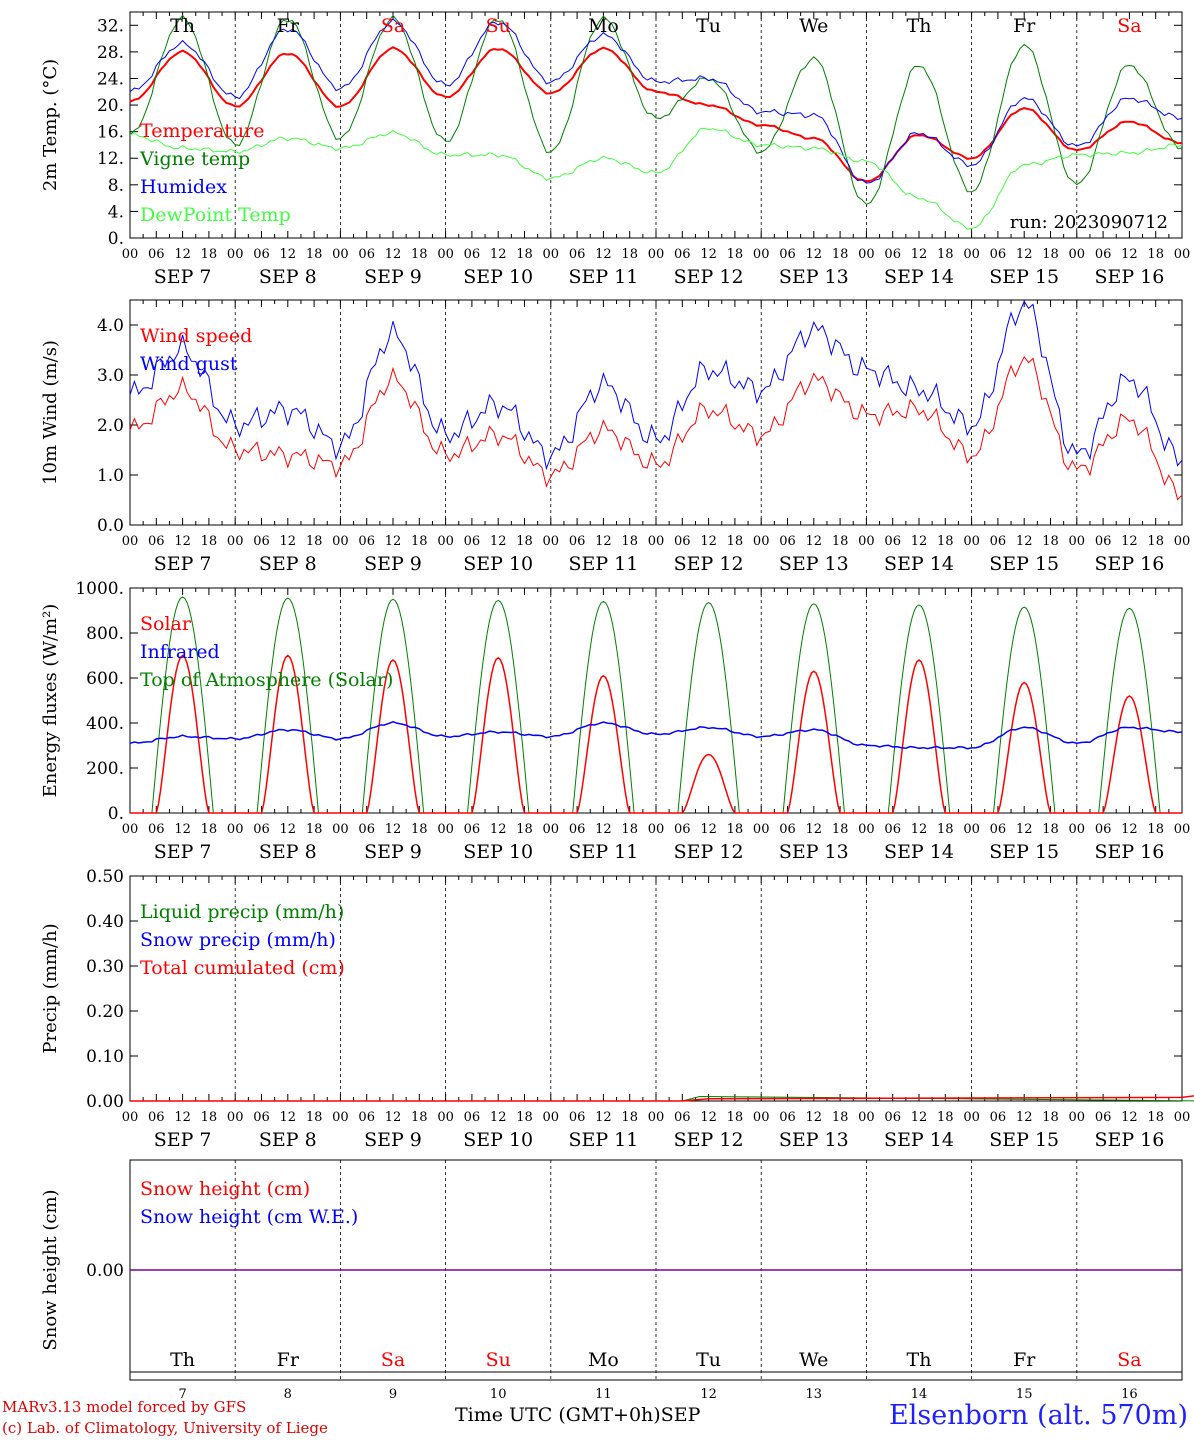 This screenshot has width=1194, height=1440. Describe the element at coordinates (105, 679) in the screenshot. I see `y-tick-label: 600.` at that location.